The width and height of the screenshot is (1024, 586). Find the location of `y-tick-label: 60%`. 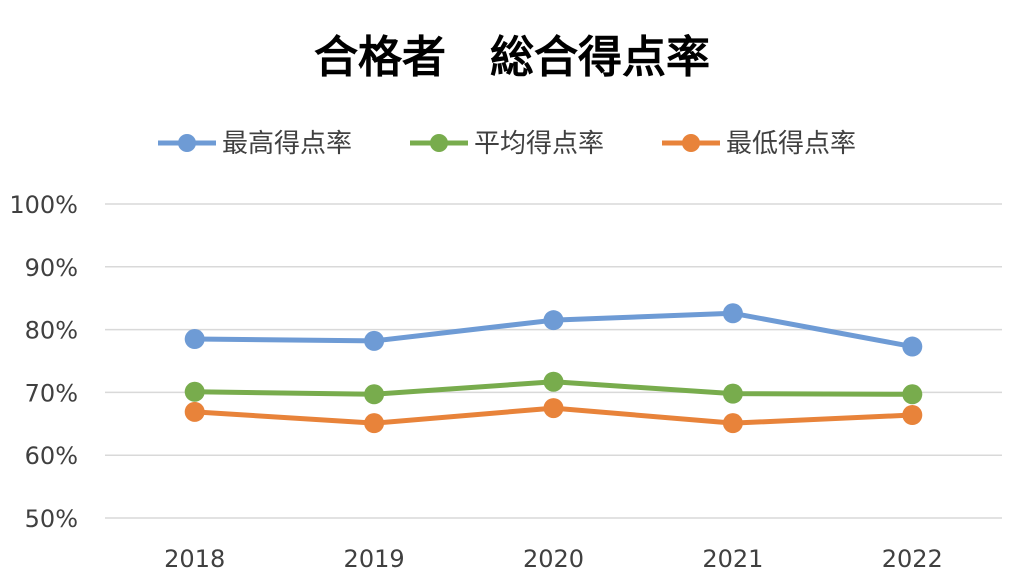

y-tick-label: 60% is located at coordinates (51, 456).